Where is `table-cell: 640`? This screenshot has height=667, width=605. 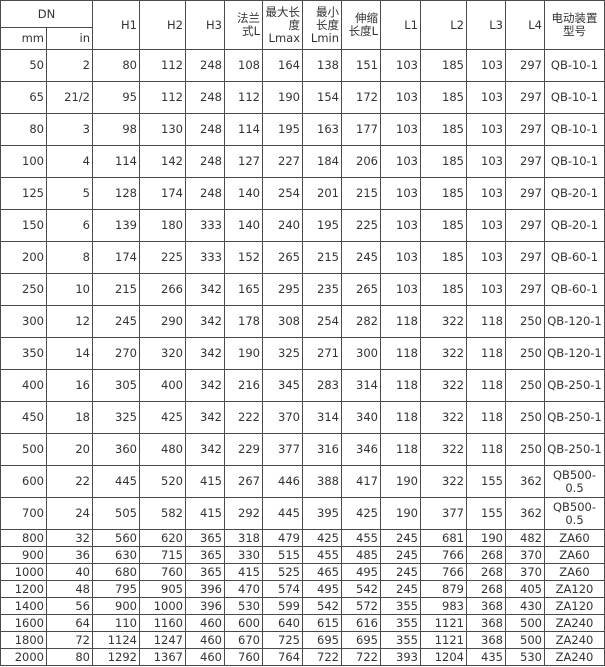 table-cell: 640 is located at coordinates (282, 623).